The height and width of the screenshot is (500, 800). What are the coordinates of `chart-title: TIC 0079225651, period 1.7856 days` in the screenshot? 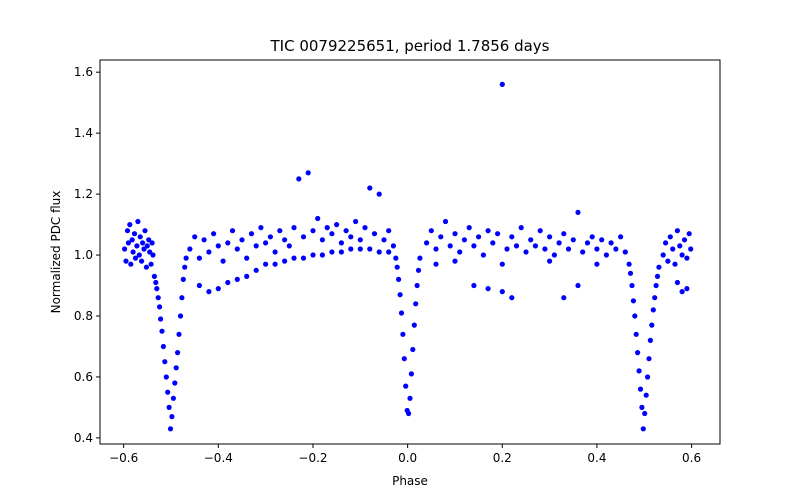 It's located at (409, 46).